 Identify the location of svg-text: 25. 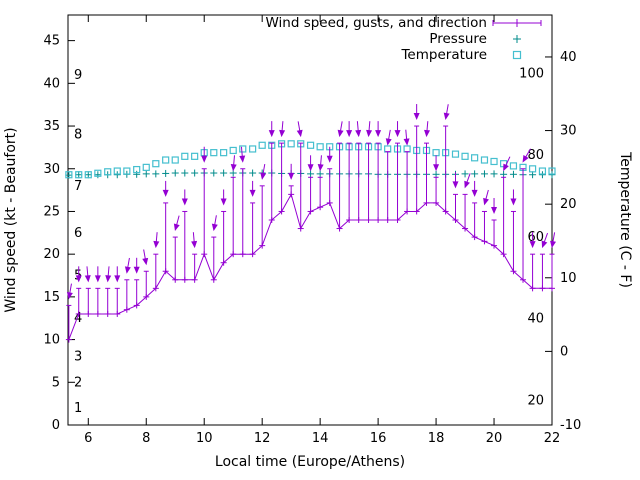
(51, 211).